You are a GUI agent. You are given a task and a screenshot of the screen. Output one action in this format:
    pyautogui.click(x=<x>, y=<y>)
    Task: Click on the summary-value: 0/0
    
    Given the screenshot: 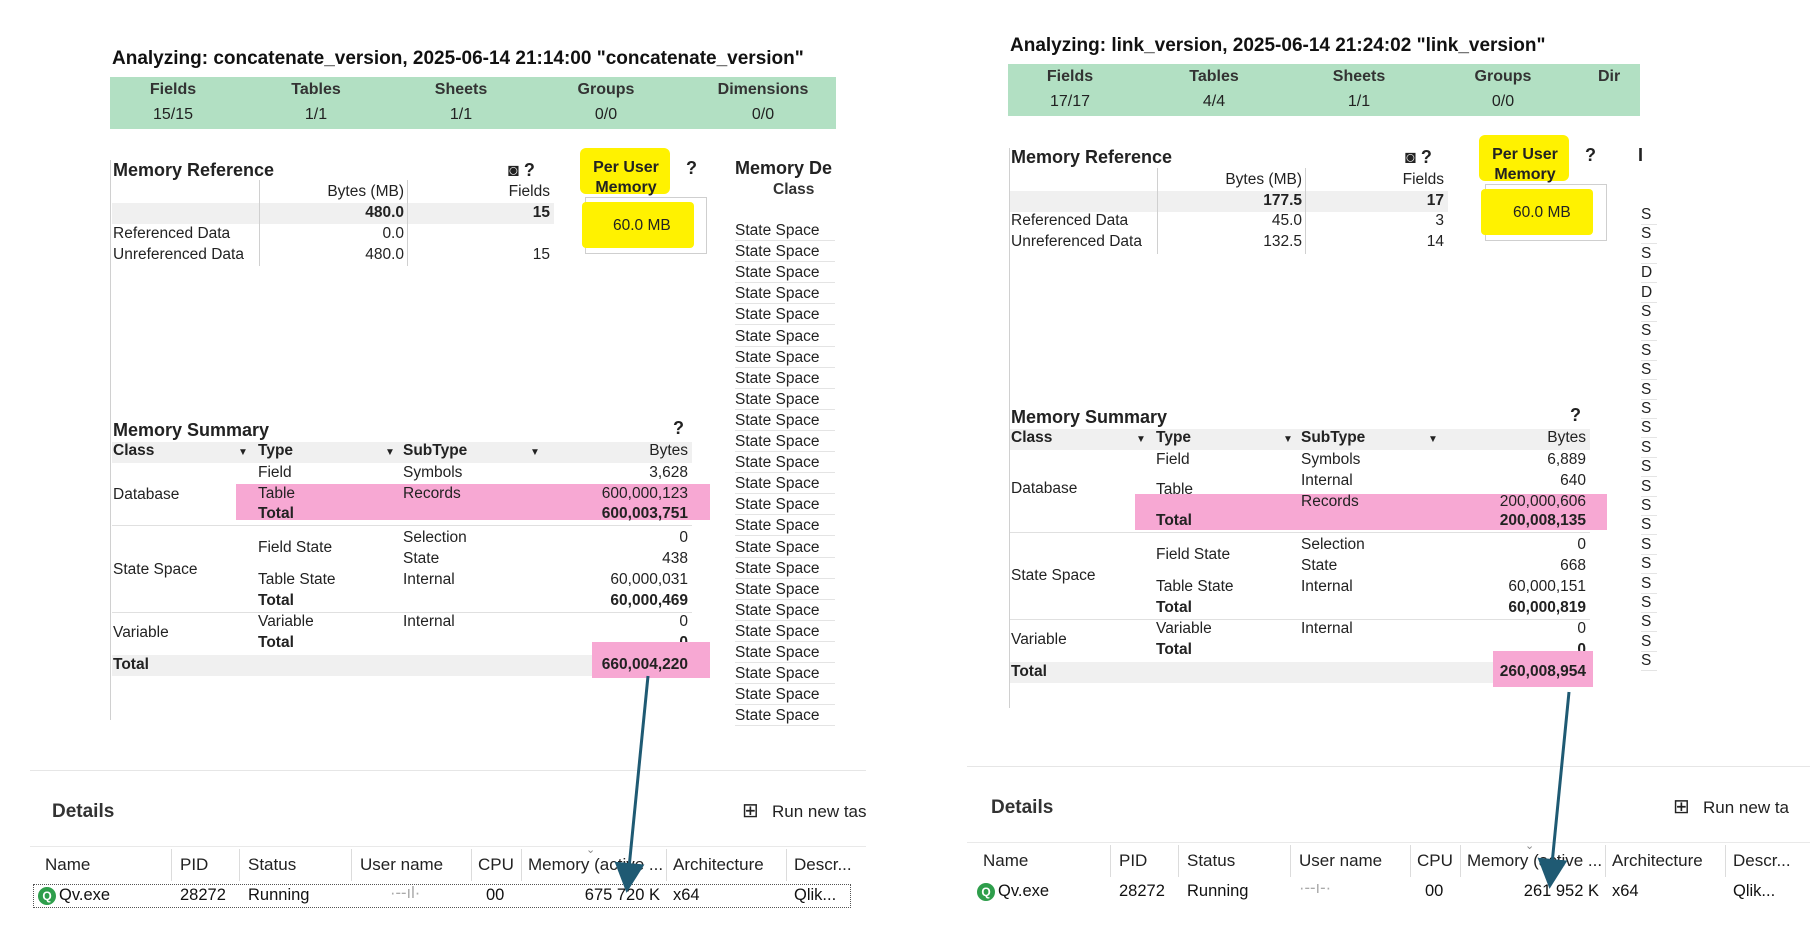 What is the action you would take?
    pyautogui.click(x=1503, y=101)
    